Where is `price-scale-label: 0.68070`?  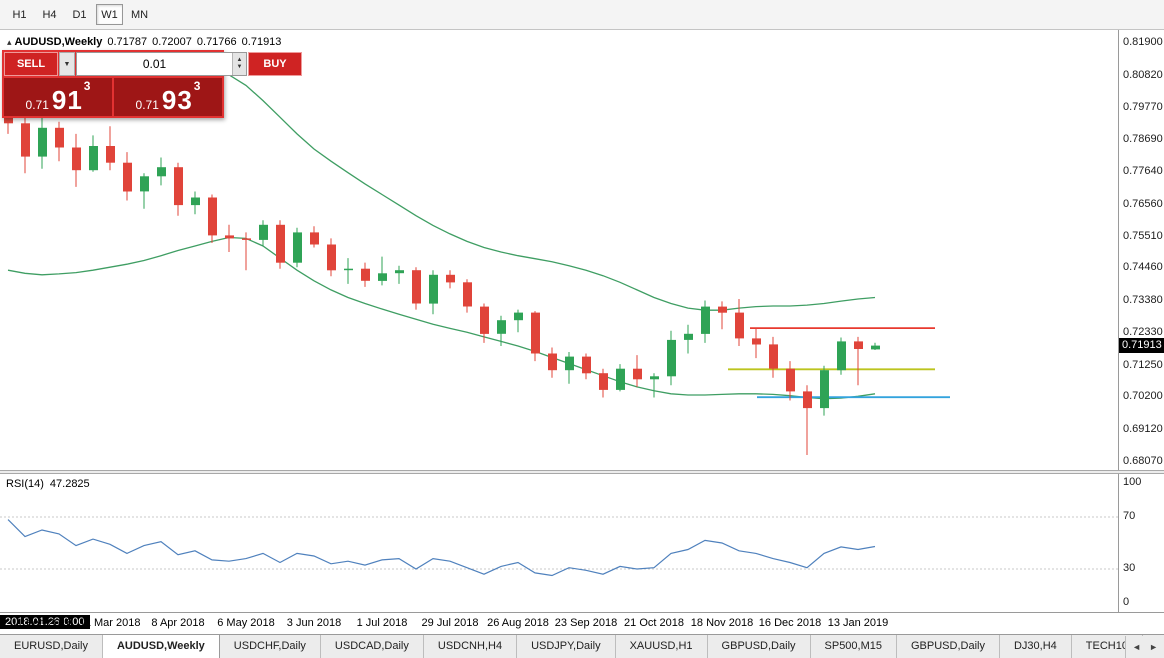
price-scale-label: 0.68070 is located at coordinates (1143, 461).